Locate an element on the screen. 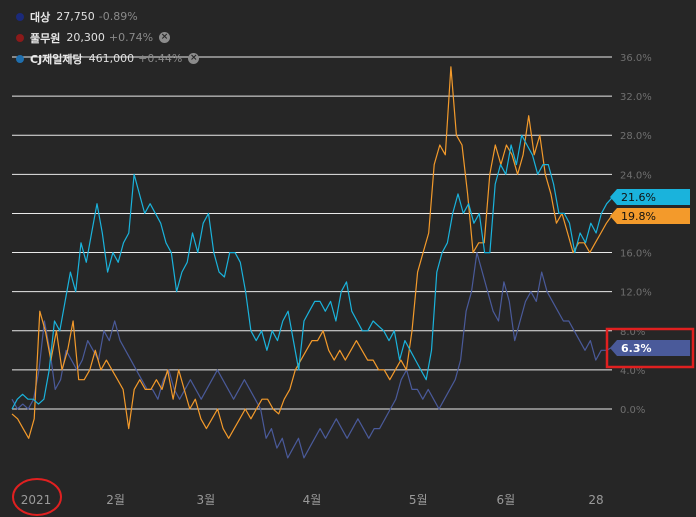 The image size is (696, 517). end-value-tag-label: 6.3% is located at coordinates (636, 348).